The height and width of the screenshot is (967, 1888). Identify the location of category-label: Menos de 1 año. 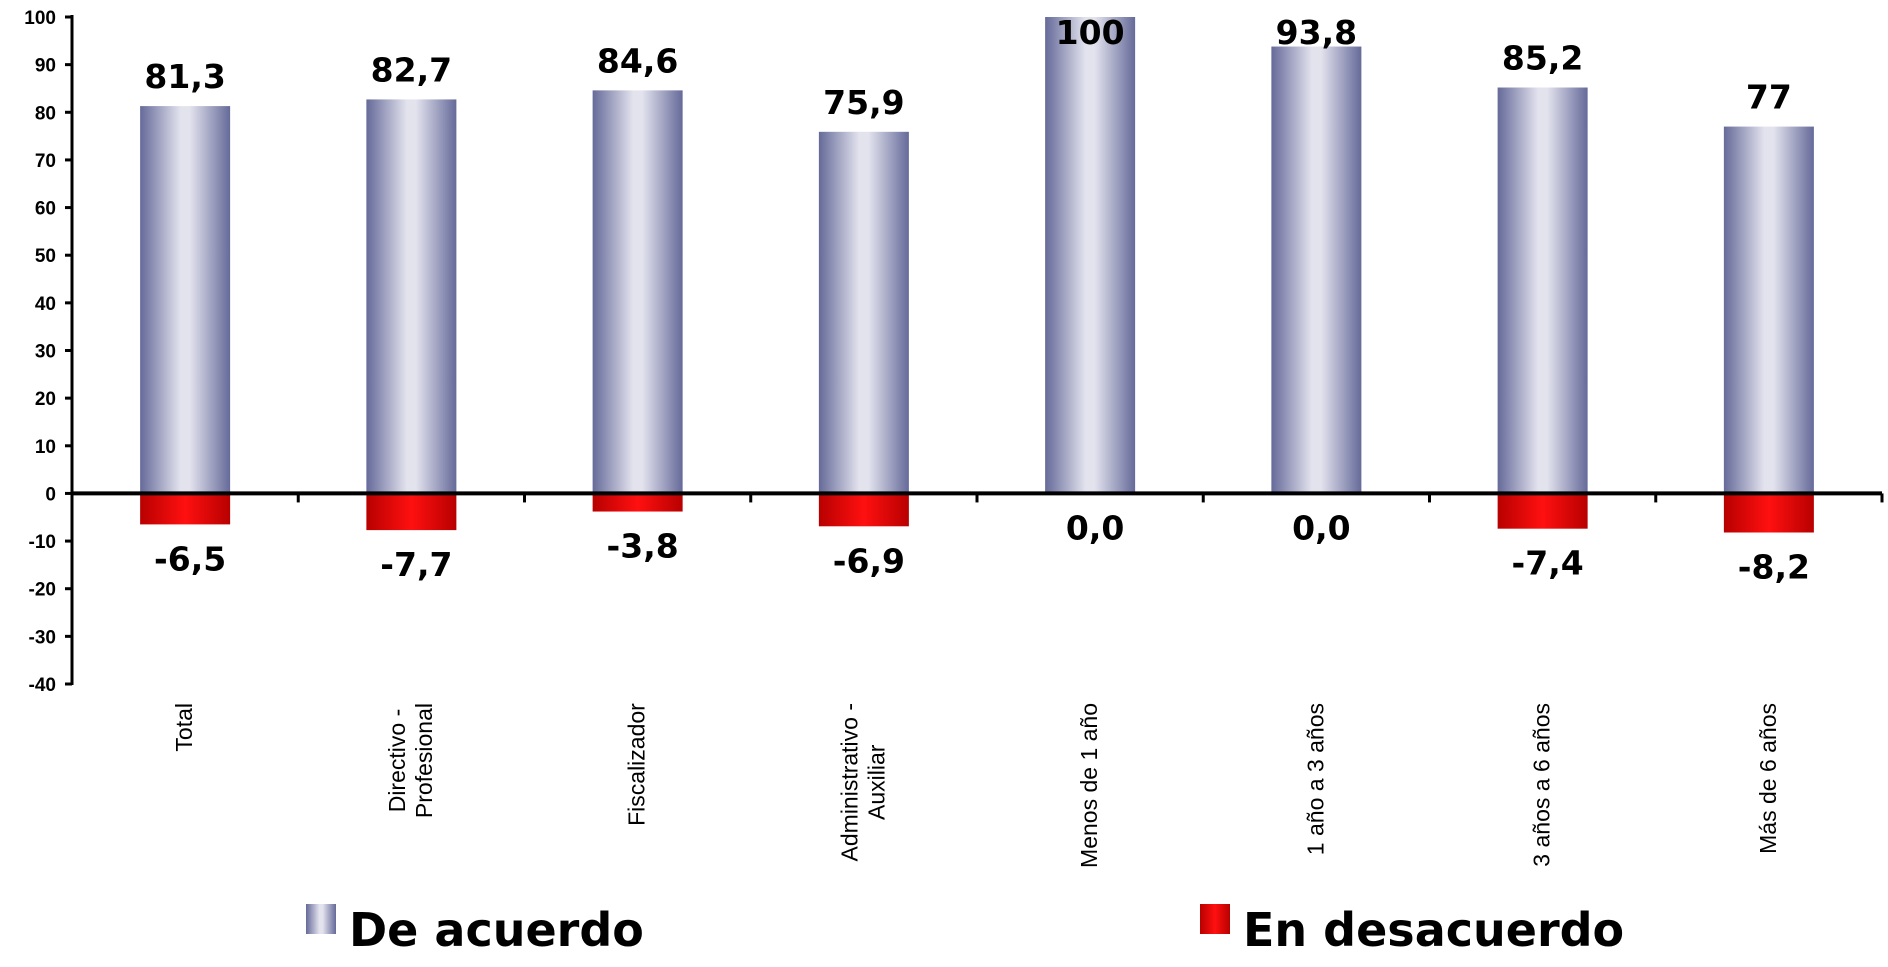
(1089, 785).